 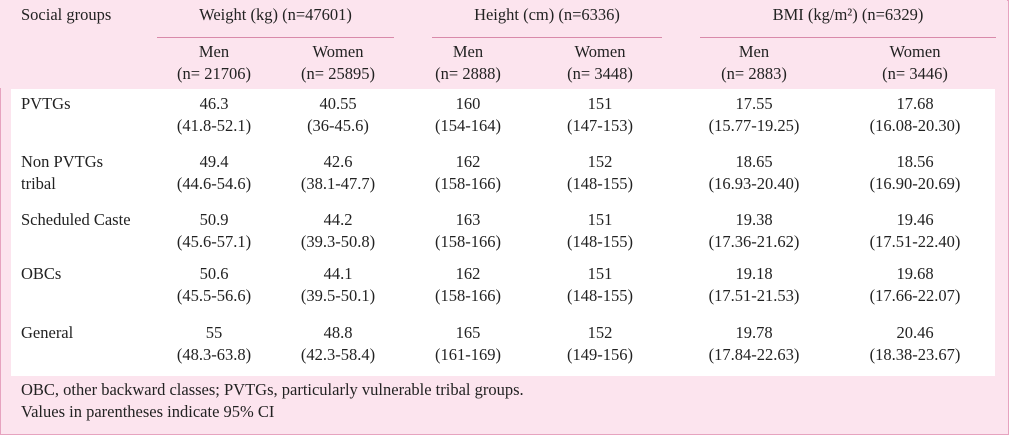 I want to click on cell-bmi-men: 17.55 (15.77-19.25), so click(x=754, y=114).